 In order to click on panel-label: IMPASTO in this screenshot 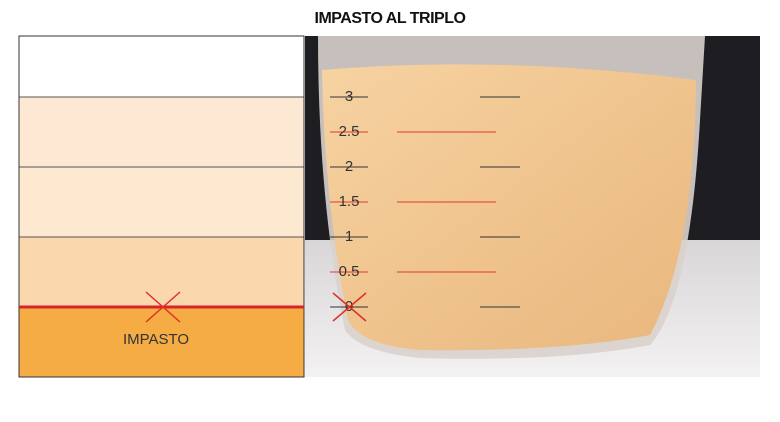, I will do `click(156, 339)`.